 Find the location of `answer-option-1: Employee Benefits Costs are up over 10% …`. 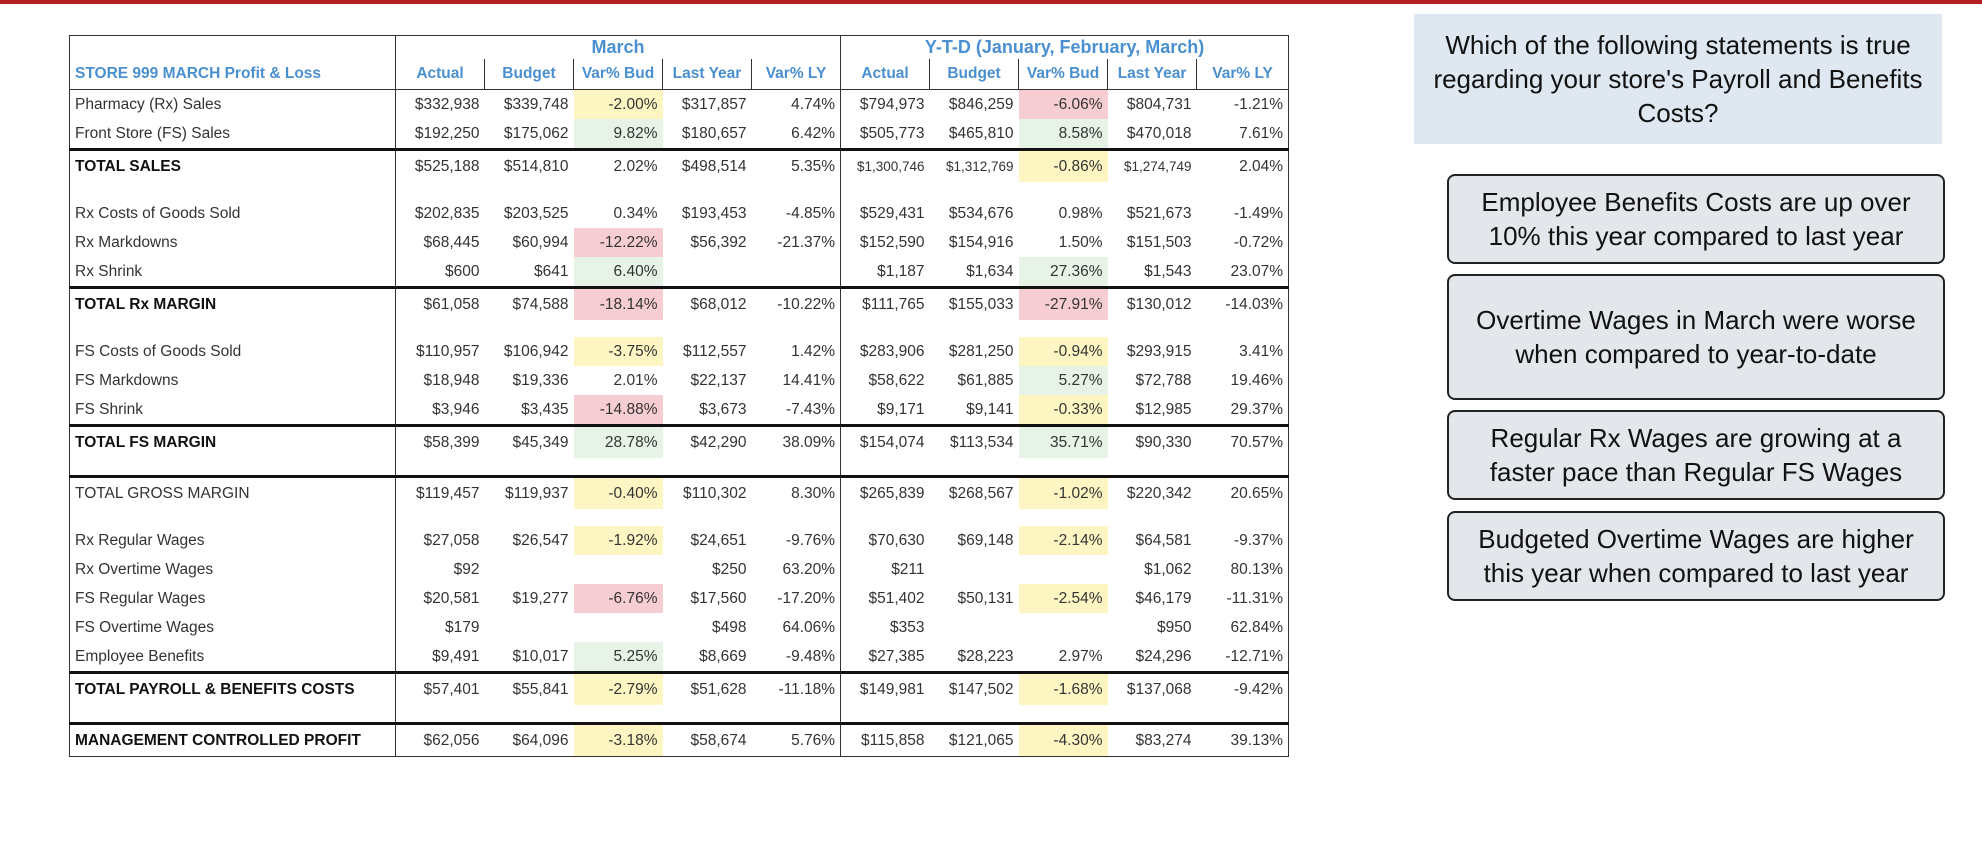

answer-option-1: Employee Benefits Costs are up over 10% … is located at coordinates (1696, 219).